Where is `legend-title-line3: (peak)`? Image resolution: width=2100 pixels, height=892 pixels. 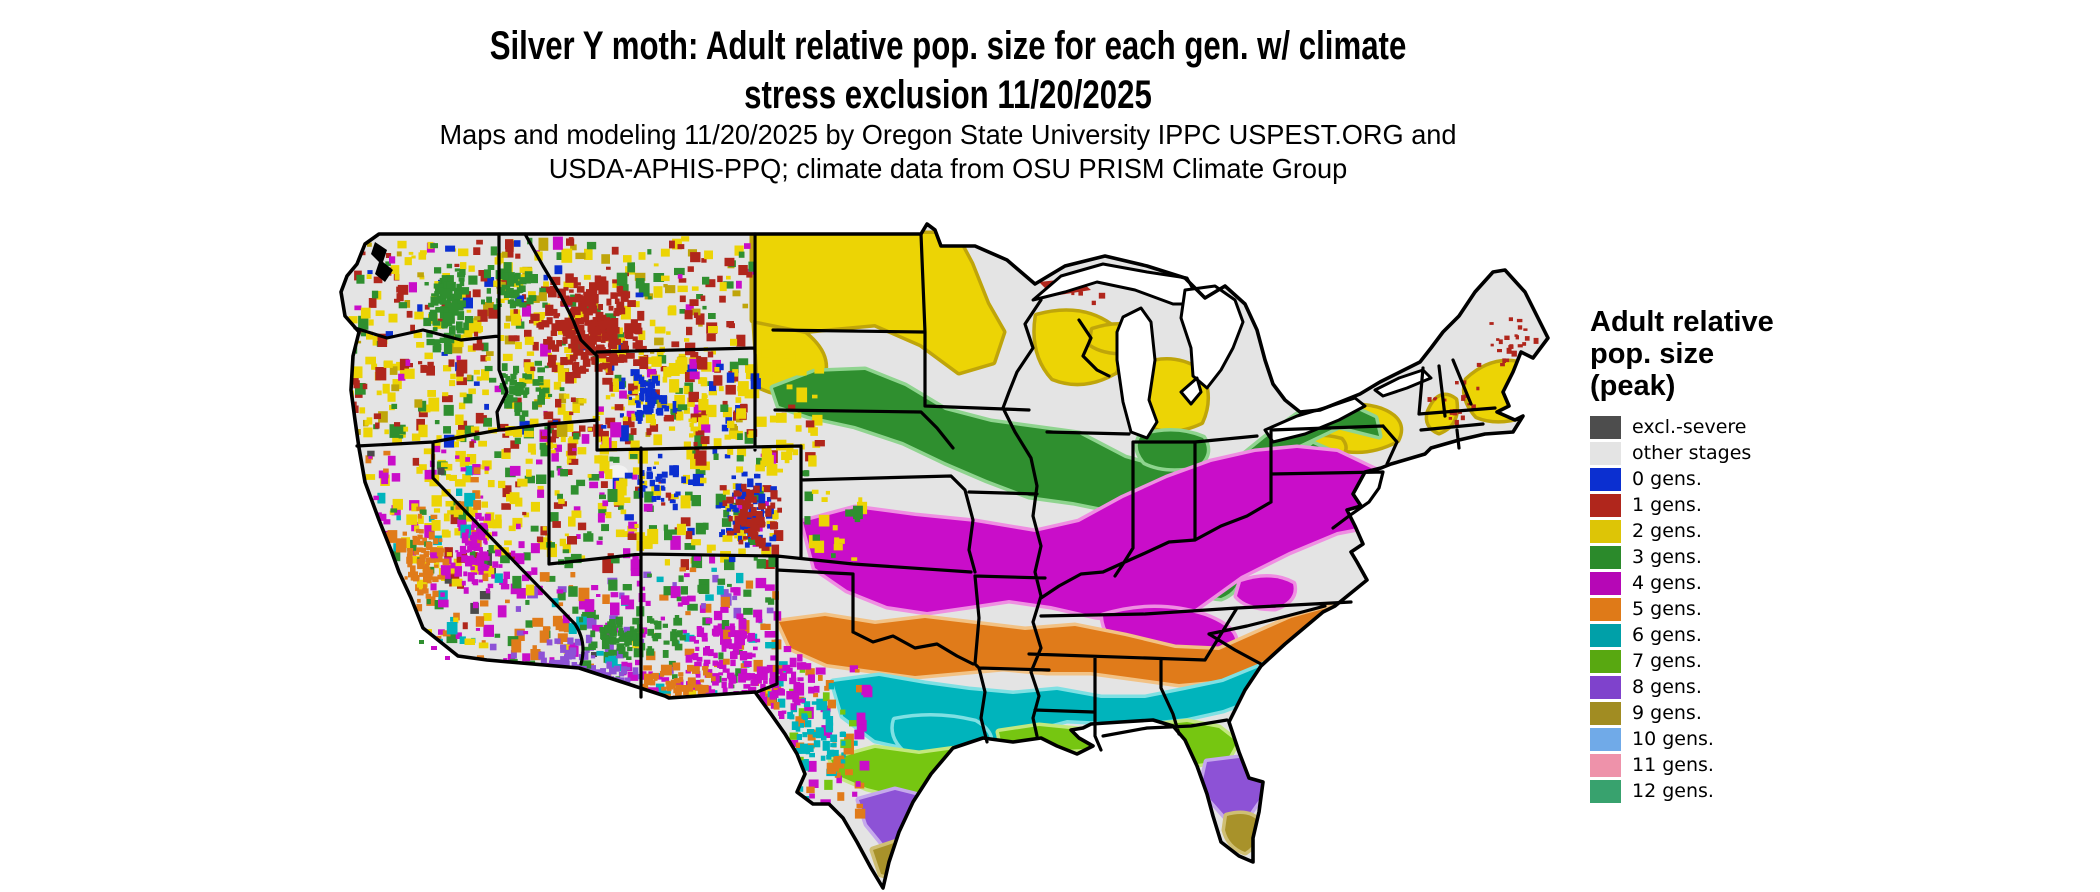
legend-title-line3: (peak) is located at coordinates (1633, 386).